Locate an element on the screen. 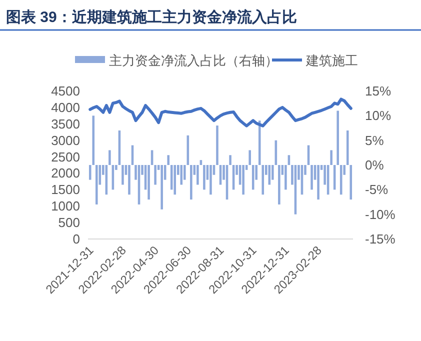 This screenshot has width=421, height=341. y-tick-label: 4500 is located at coordinates (65, 91).